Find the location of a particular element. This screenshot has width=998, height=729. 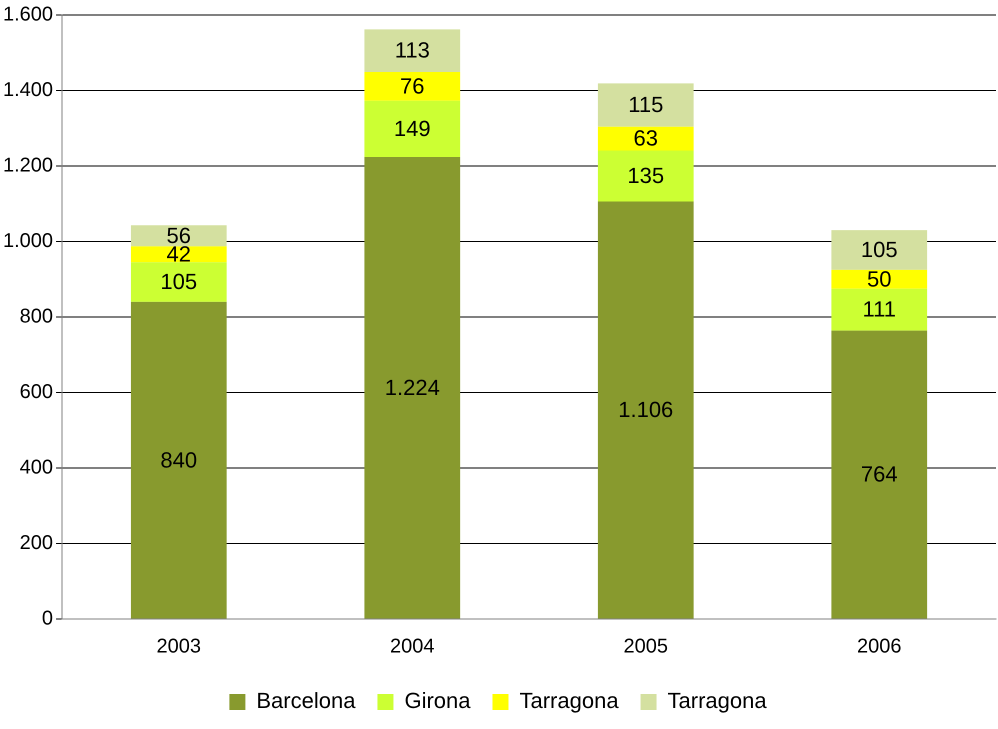

x-tick-label: 2003 is located at coordinates (179, 647).